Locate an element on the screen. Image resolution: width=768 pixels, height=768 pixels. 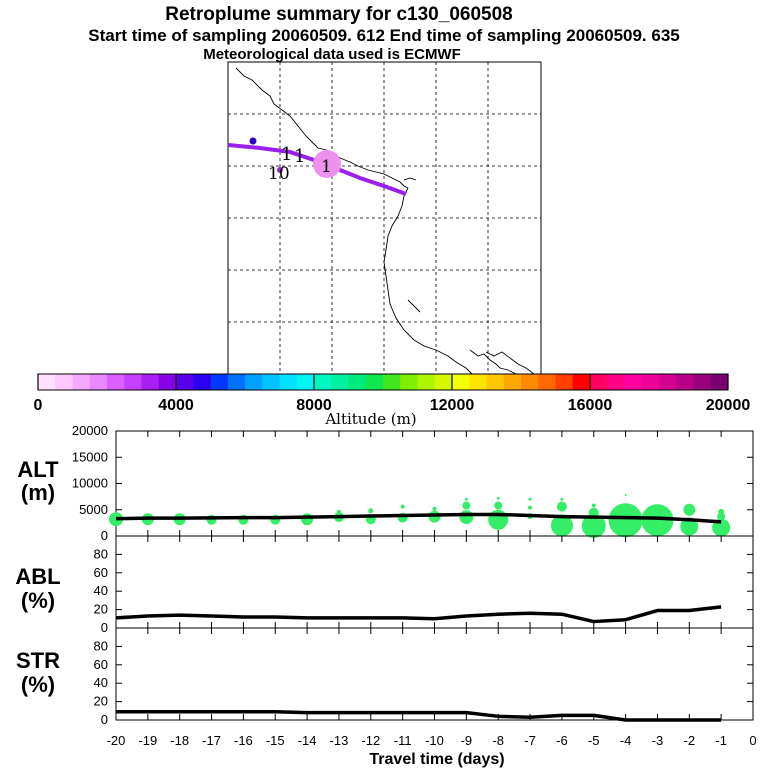
str-frame is located at coordinates (434, 674).